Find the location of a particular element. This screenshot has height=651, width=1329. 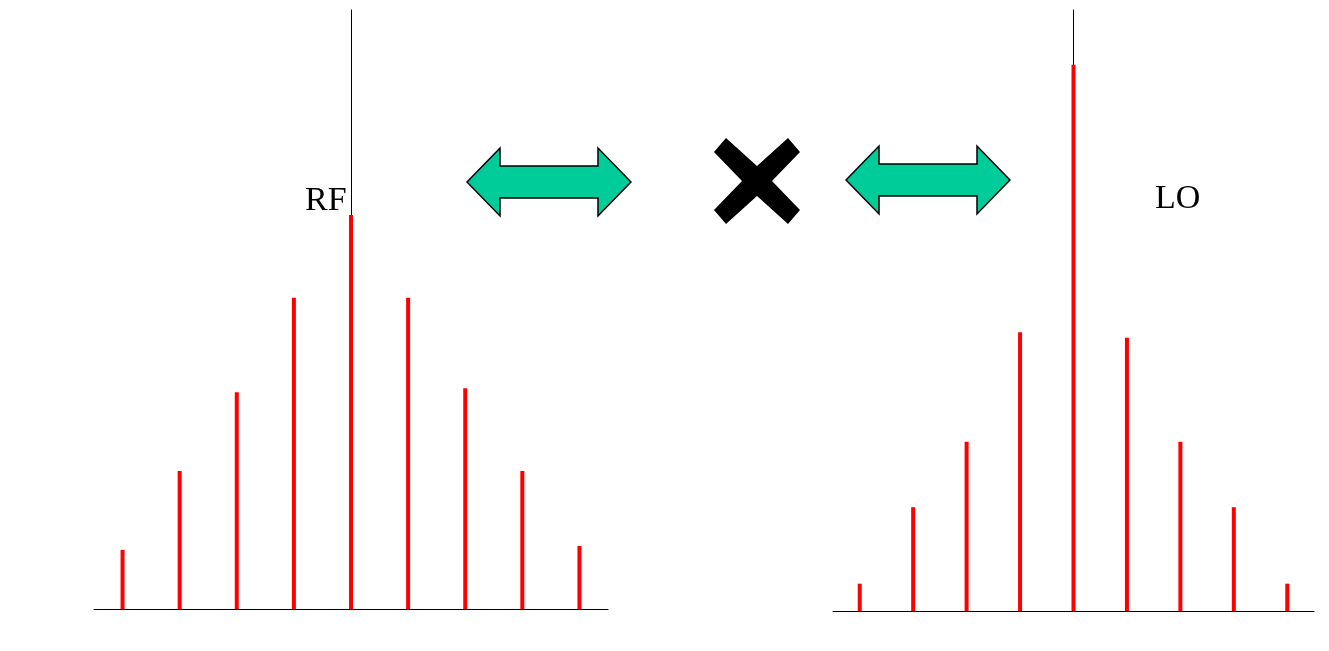

text: LO is located at coordinates (1178, 196).